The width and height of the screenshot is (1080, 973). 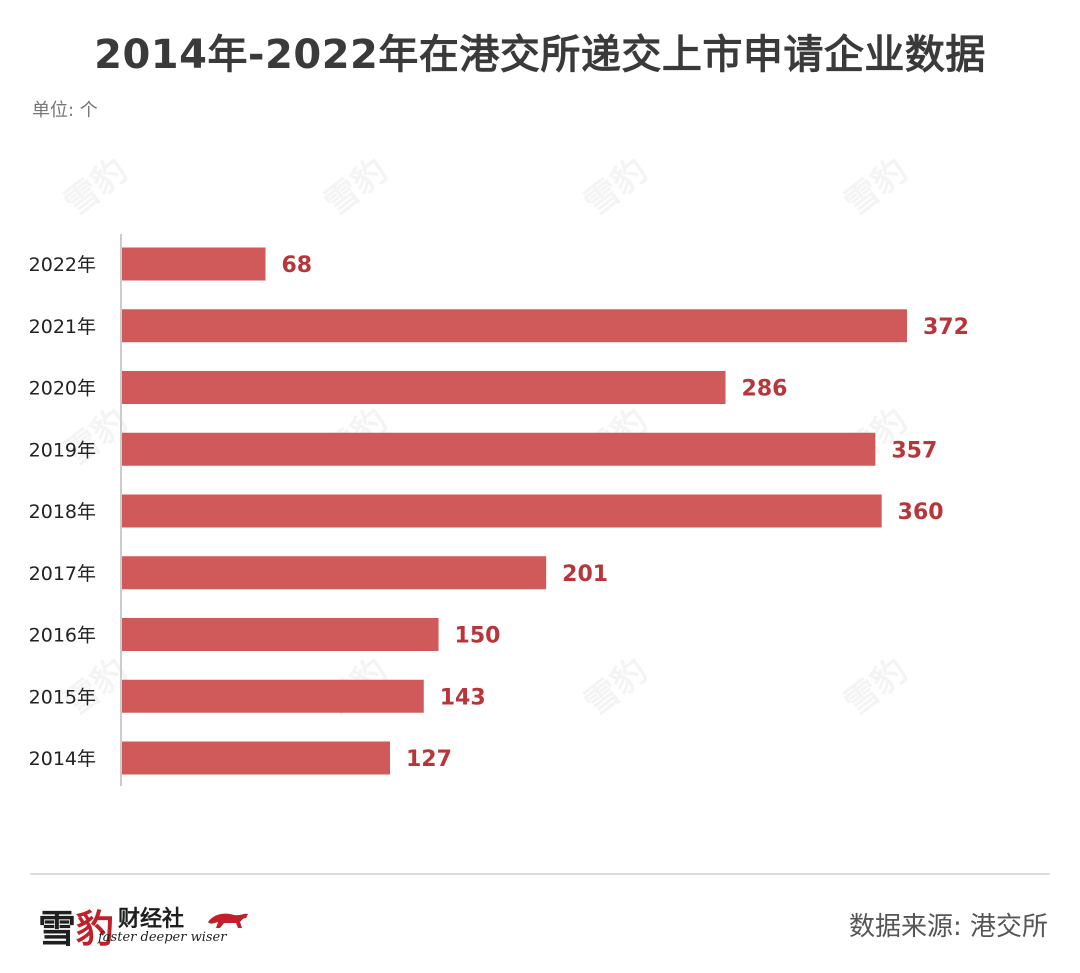 What do you see at coordinates (921, 512) in the screenshot?
I see `value-label: 360` at bounding box center [921, 512].